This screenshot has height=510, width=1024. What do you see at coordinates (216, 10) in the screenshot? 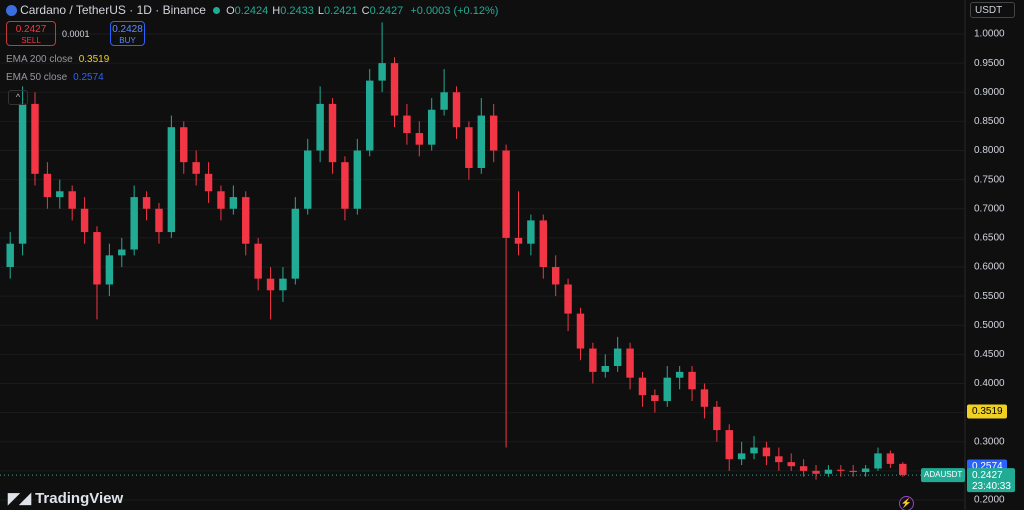
I see `status-dot` at bounding box center [216, 10].